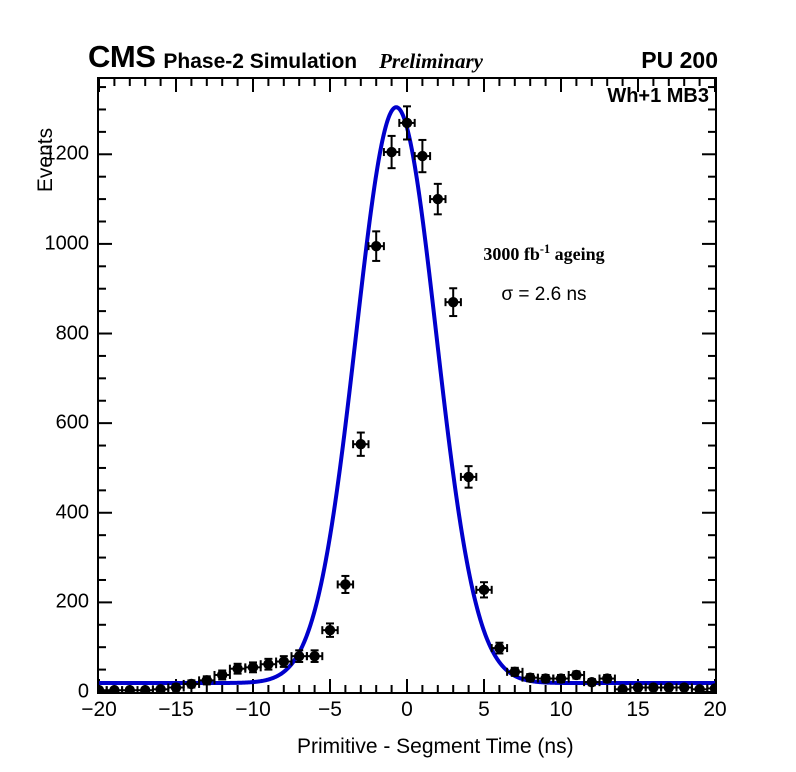 The height and width of the screenshot is (772, 796). What do you see at coordinates (83, 691) in the screenshot?
I see `y-tick-label: 0` at bounding box center [83, 691].